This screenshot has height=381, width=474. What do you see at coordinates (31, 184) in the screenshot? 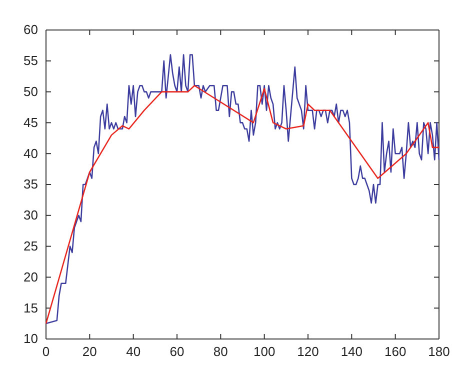
I see `y-tick-label: 35` at bounding box center [31, 184].